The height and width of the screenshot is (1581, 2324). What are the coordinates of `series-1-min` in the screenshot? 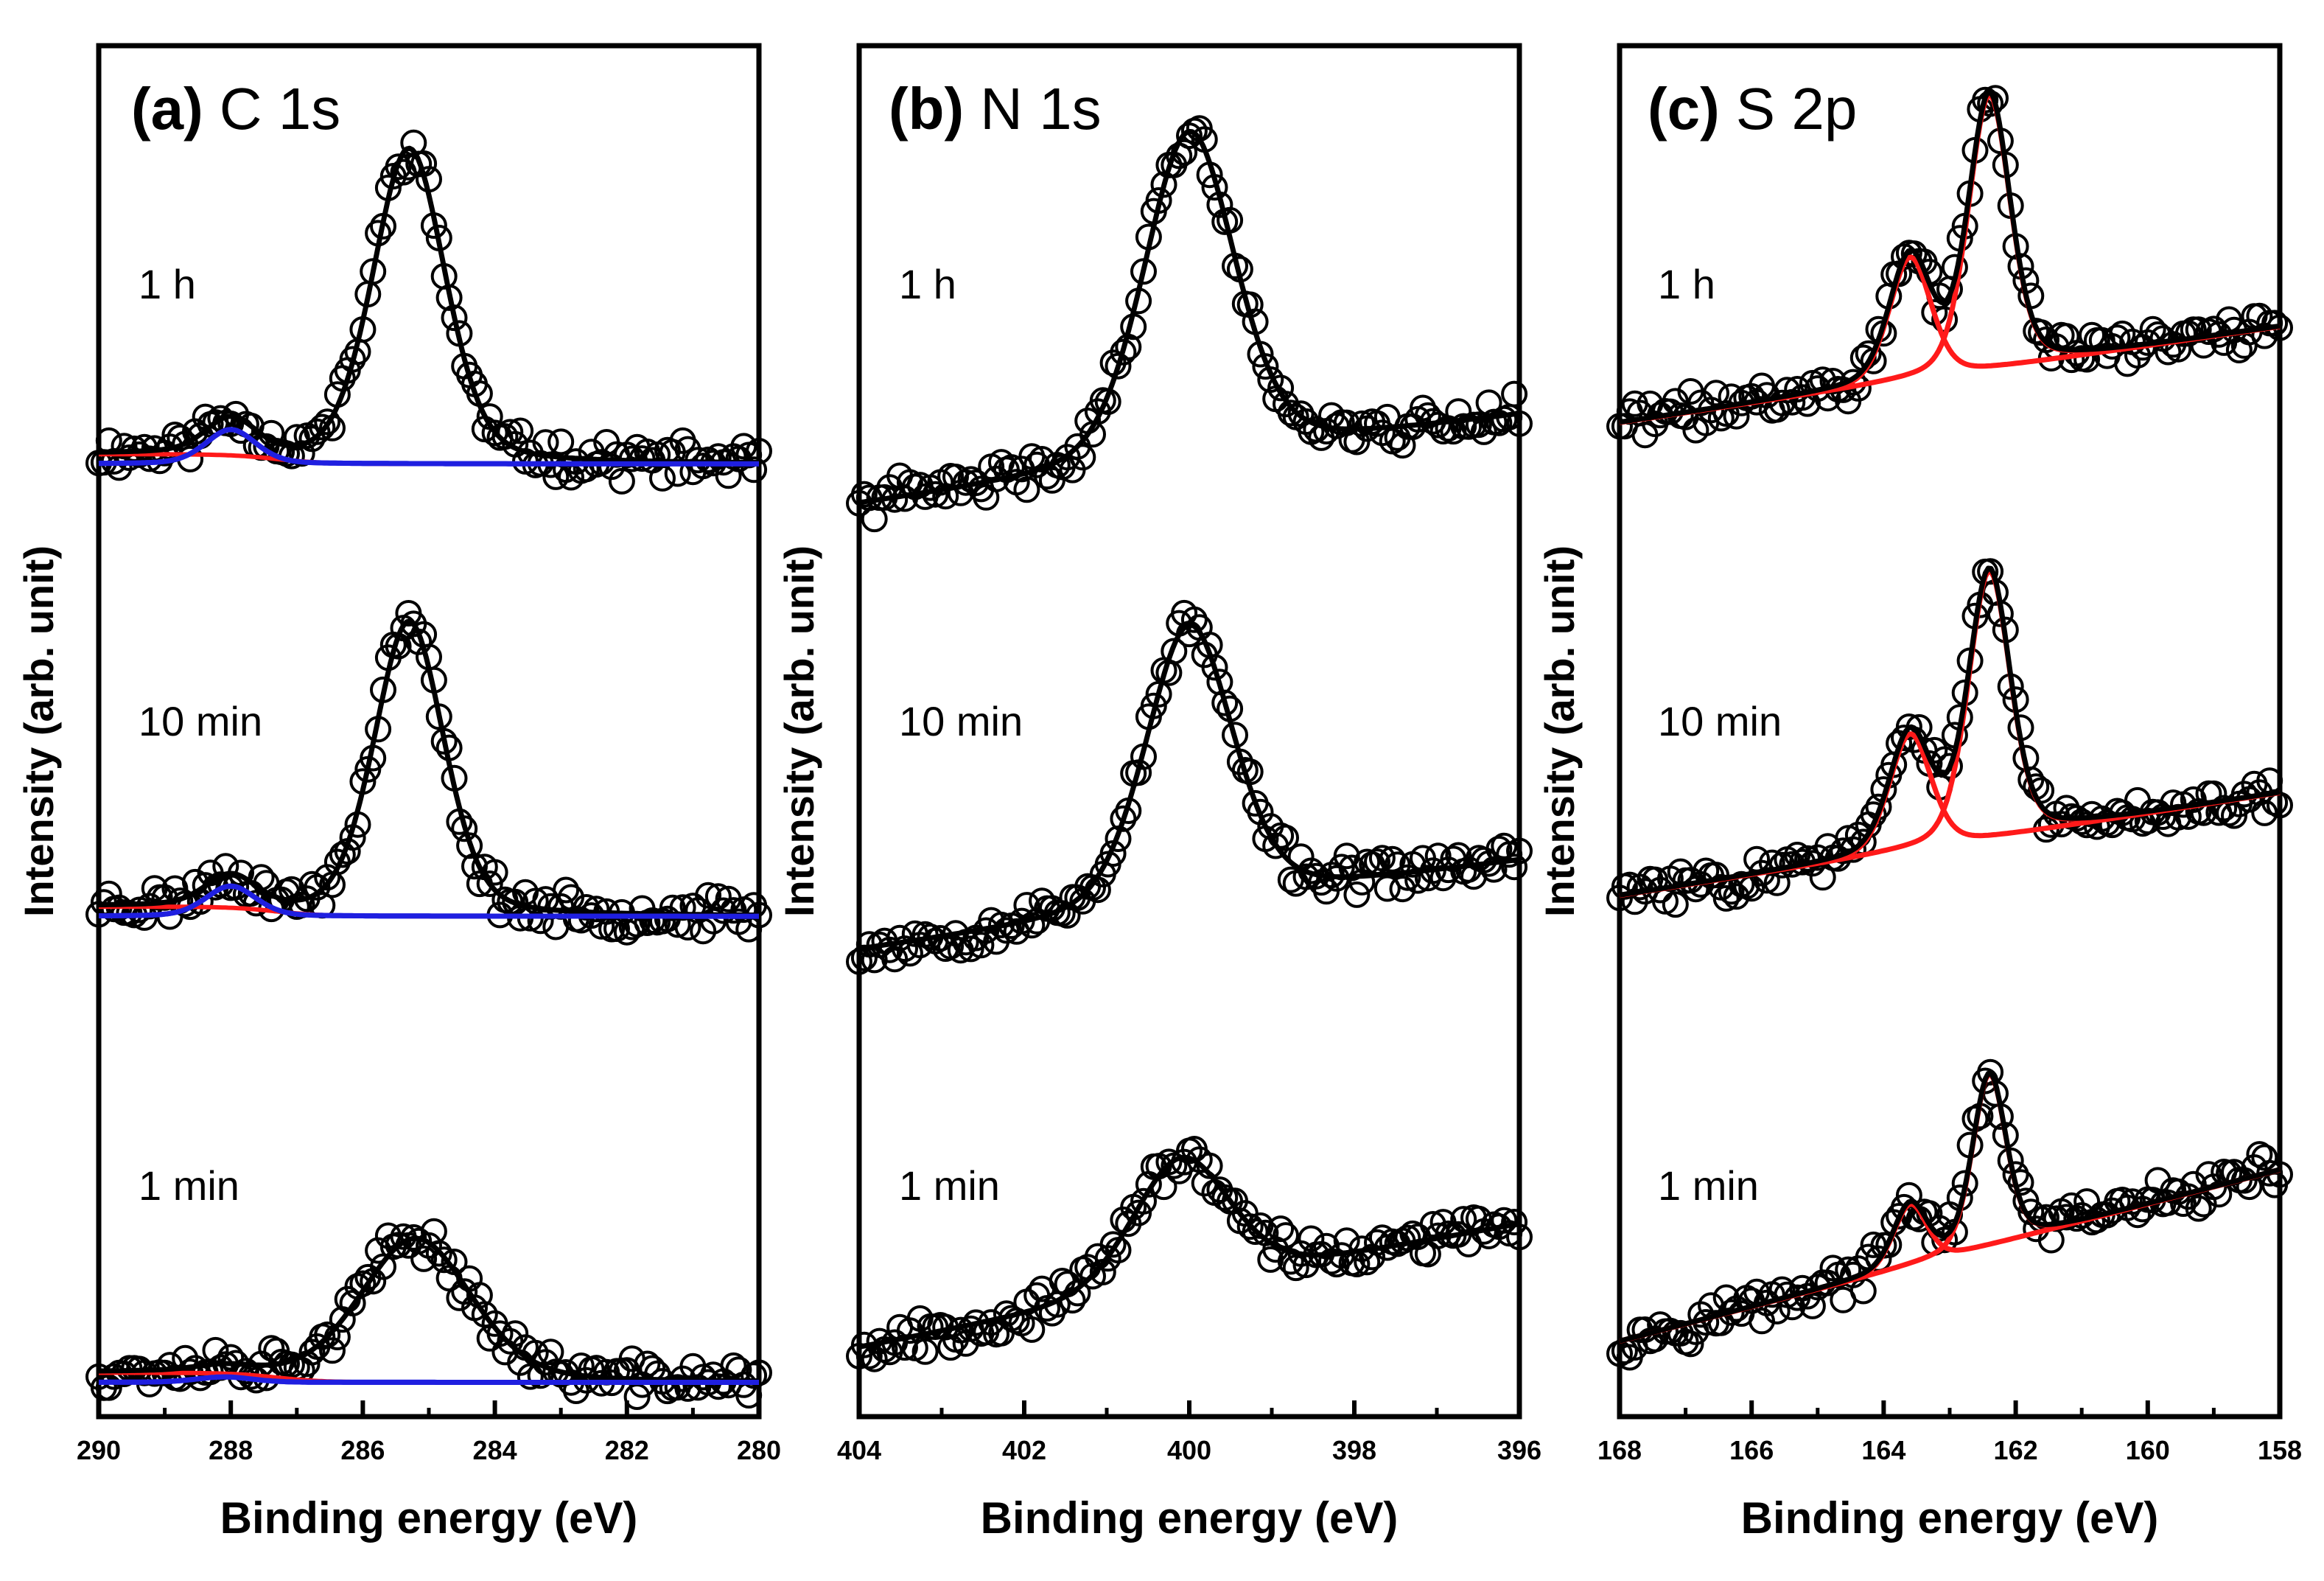 It's located at (428, 1314).